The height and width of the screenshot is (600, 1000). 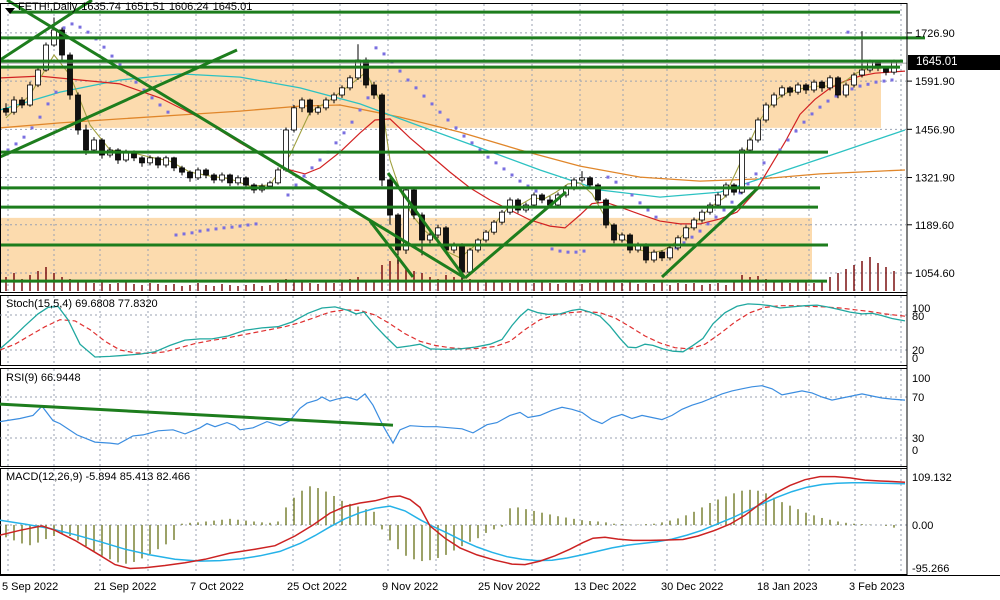 What do you see at coordinates (935, 130) in the screenshot?
I see `price-axis-label: 1456.90` at bounding box center [935, 130].